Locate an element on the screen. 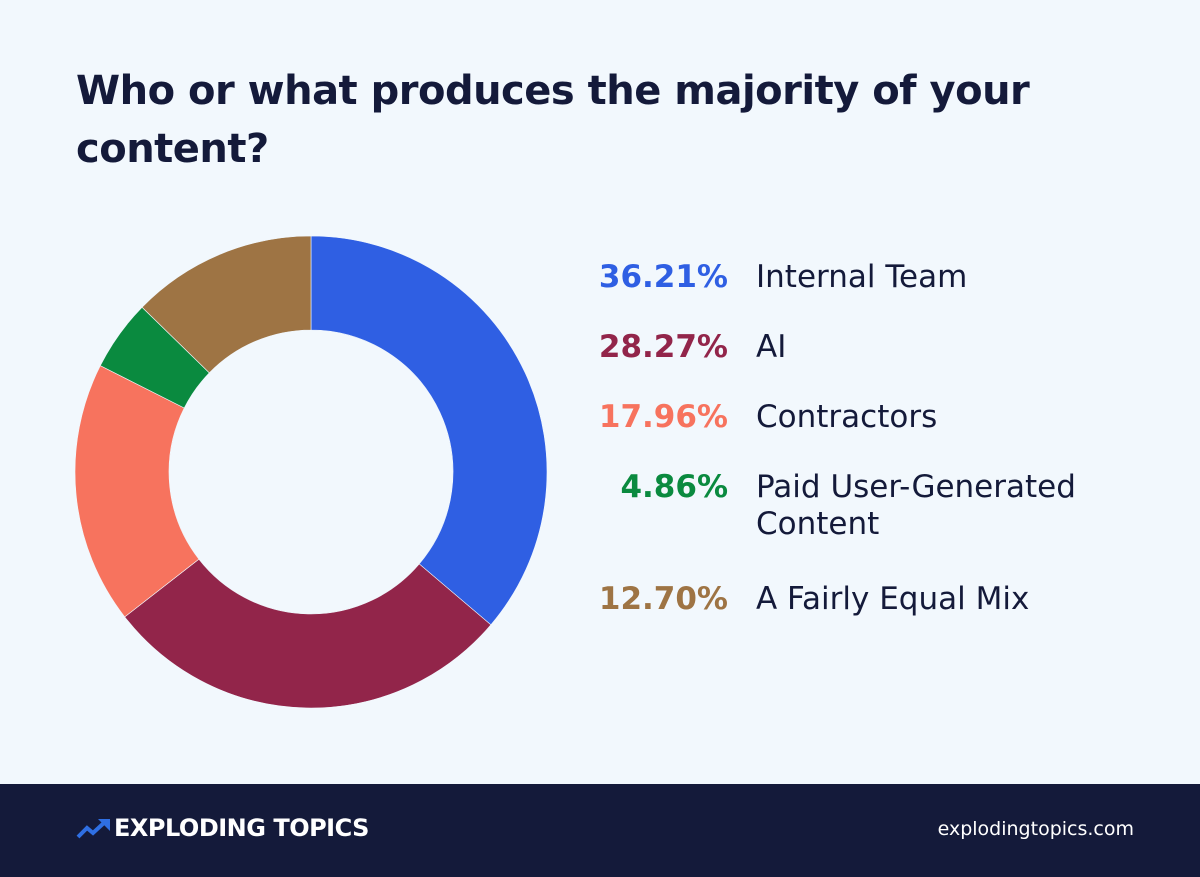 Image resolution: width=1200 pixels, height=877 pixels. legend-item: 4.86% Paid User-Generated Content is located at coordinates (848, 506).